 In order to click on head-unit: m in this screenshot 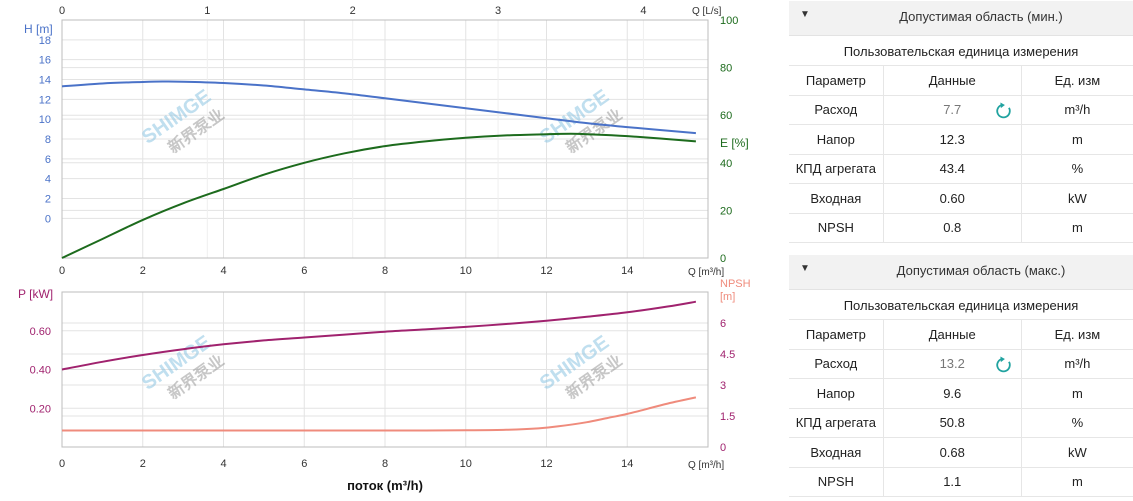, I will do `click(1077, 139)`.